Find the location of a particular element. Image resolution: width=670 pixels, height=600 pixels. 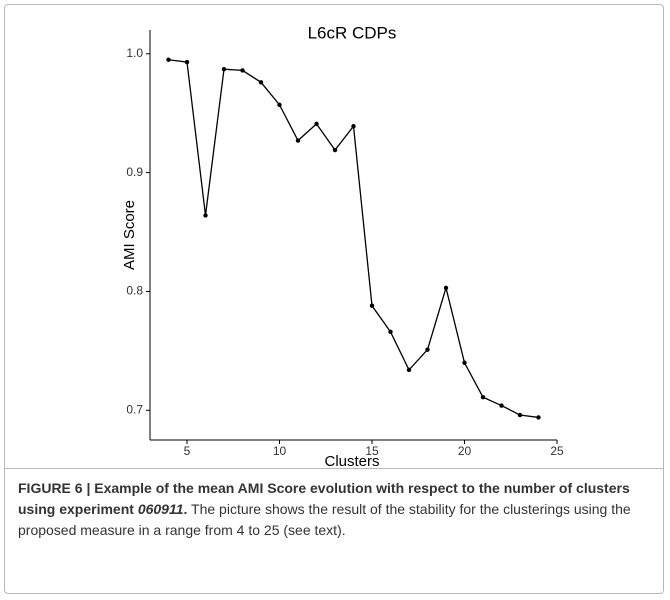

caption-experiment: 060911 is located at coordinates (160, 509).